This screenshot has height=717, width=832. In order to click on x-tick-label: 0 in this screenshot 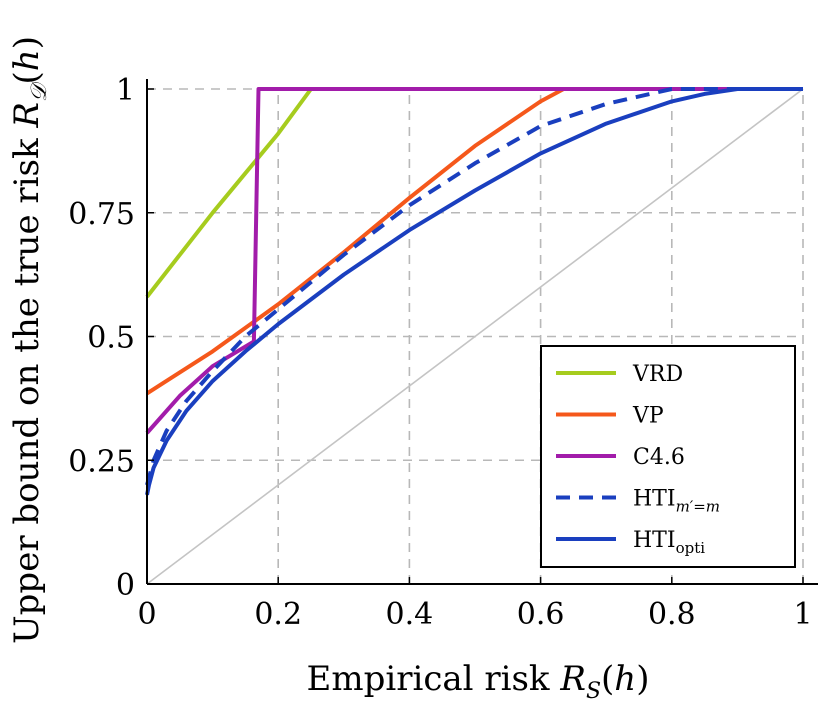, I will do `click(146, 614)`.